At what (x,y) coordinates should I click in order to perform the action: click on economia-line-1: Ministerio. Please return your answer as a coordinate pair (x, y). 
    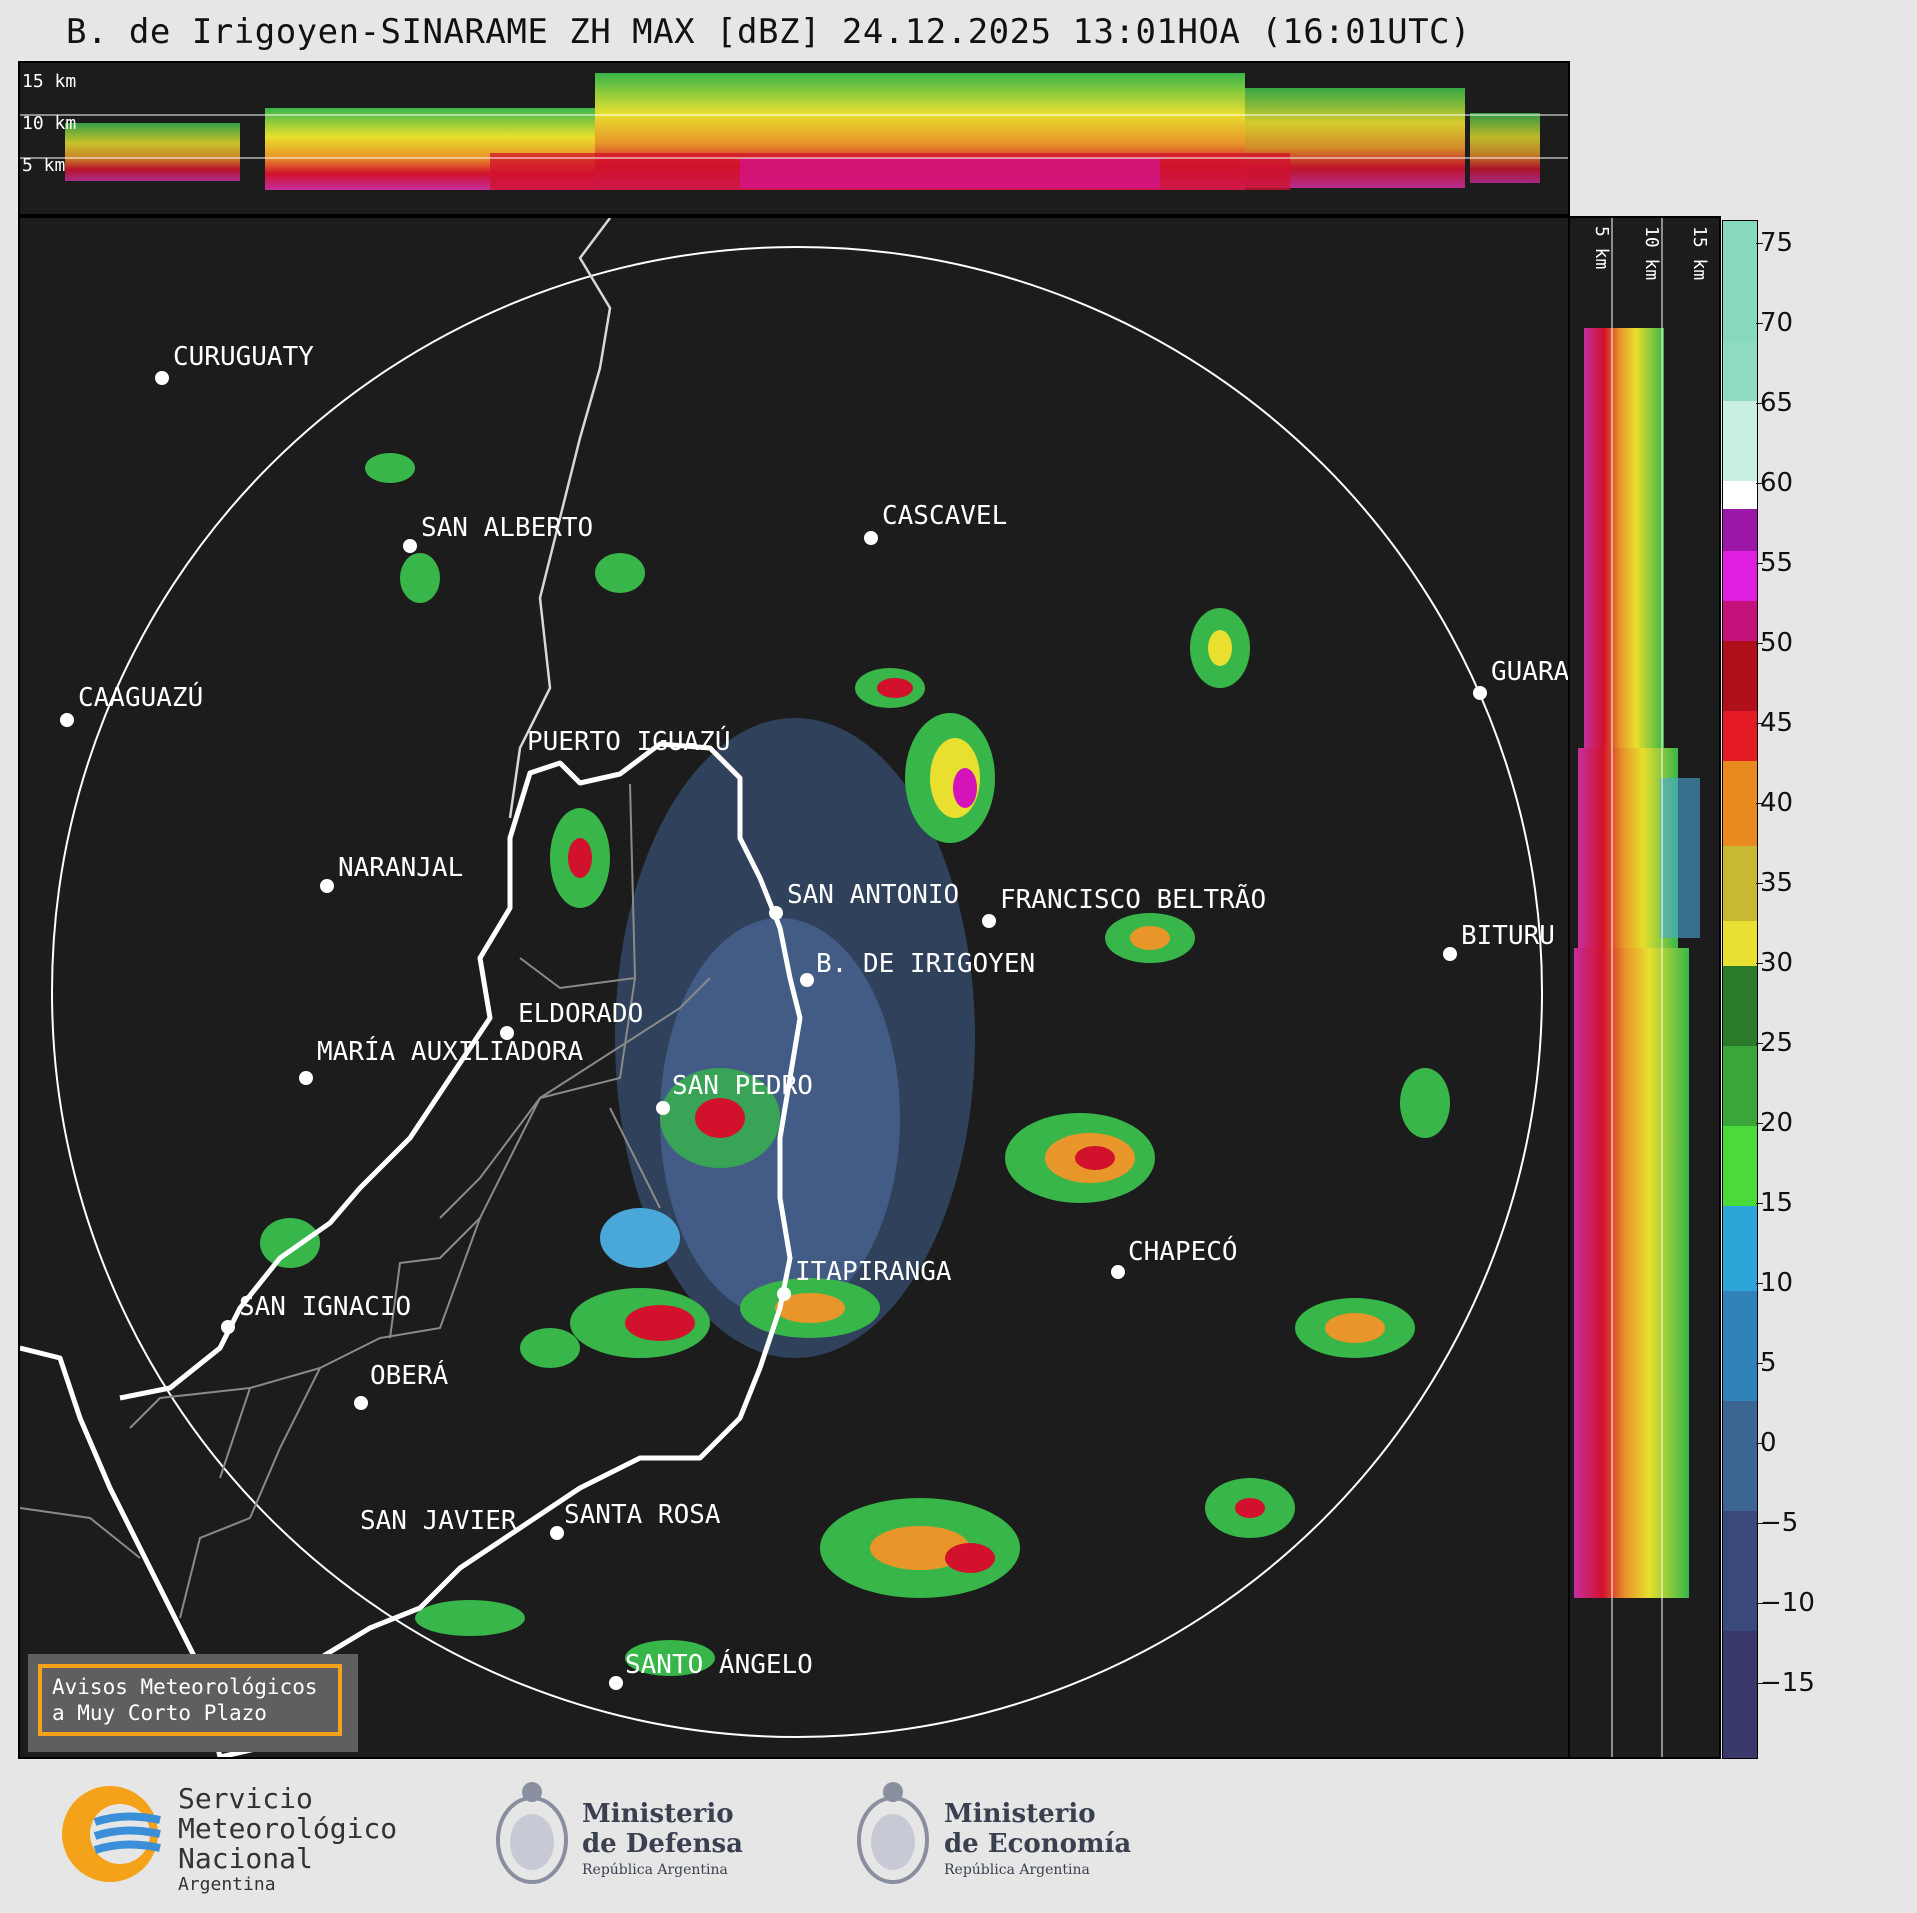
    Looking at the image, I should click on (1020, 1814).